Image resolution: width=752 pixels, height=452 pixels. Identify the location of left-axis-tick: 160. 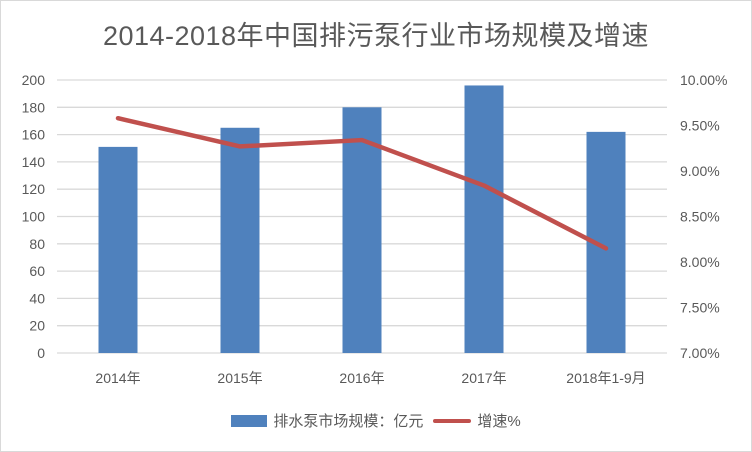
(34, 135).